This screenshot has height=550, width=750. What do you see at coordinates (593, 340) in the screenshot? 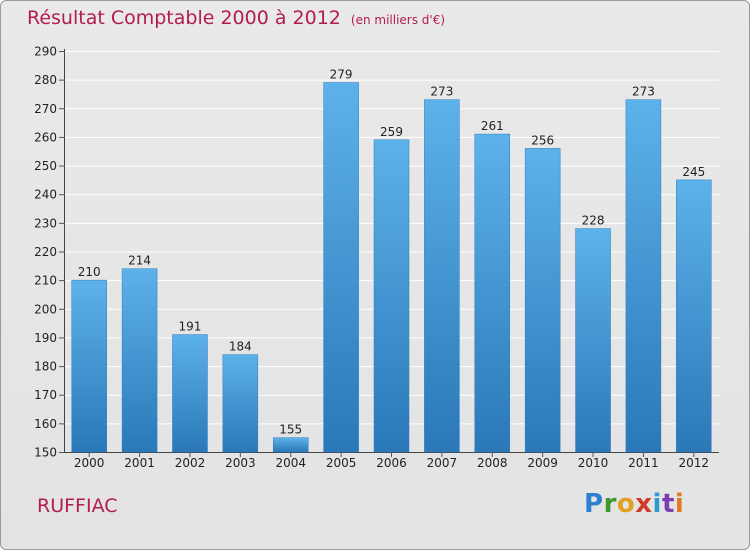
I see `bar-2010` at bounding box center [593, 340].